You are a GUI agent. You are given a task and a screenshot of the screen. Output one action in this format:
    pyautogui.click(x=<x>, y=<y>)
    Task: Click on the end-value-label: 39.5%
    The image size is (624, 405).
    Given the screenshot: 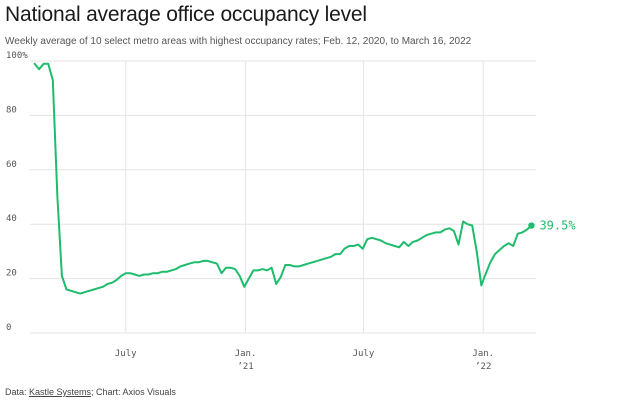 What is the action you would take?
    pyautogui.click(x=557, y=226)
    